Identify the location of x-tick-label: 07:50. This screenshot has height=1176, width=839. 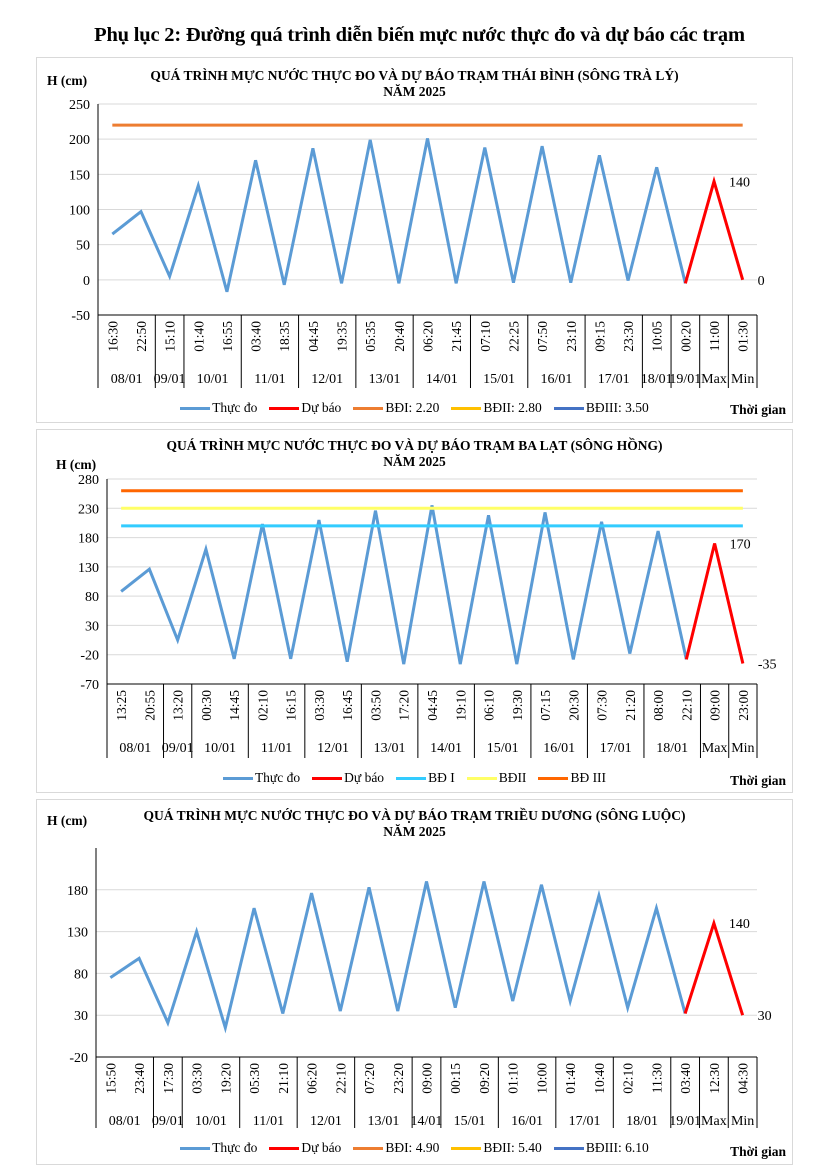
(542, 336).